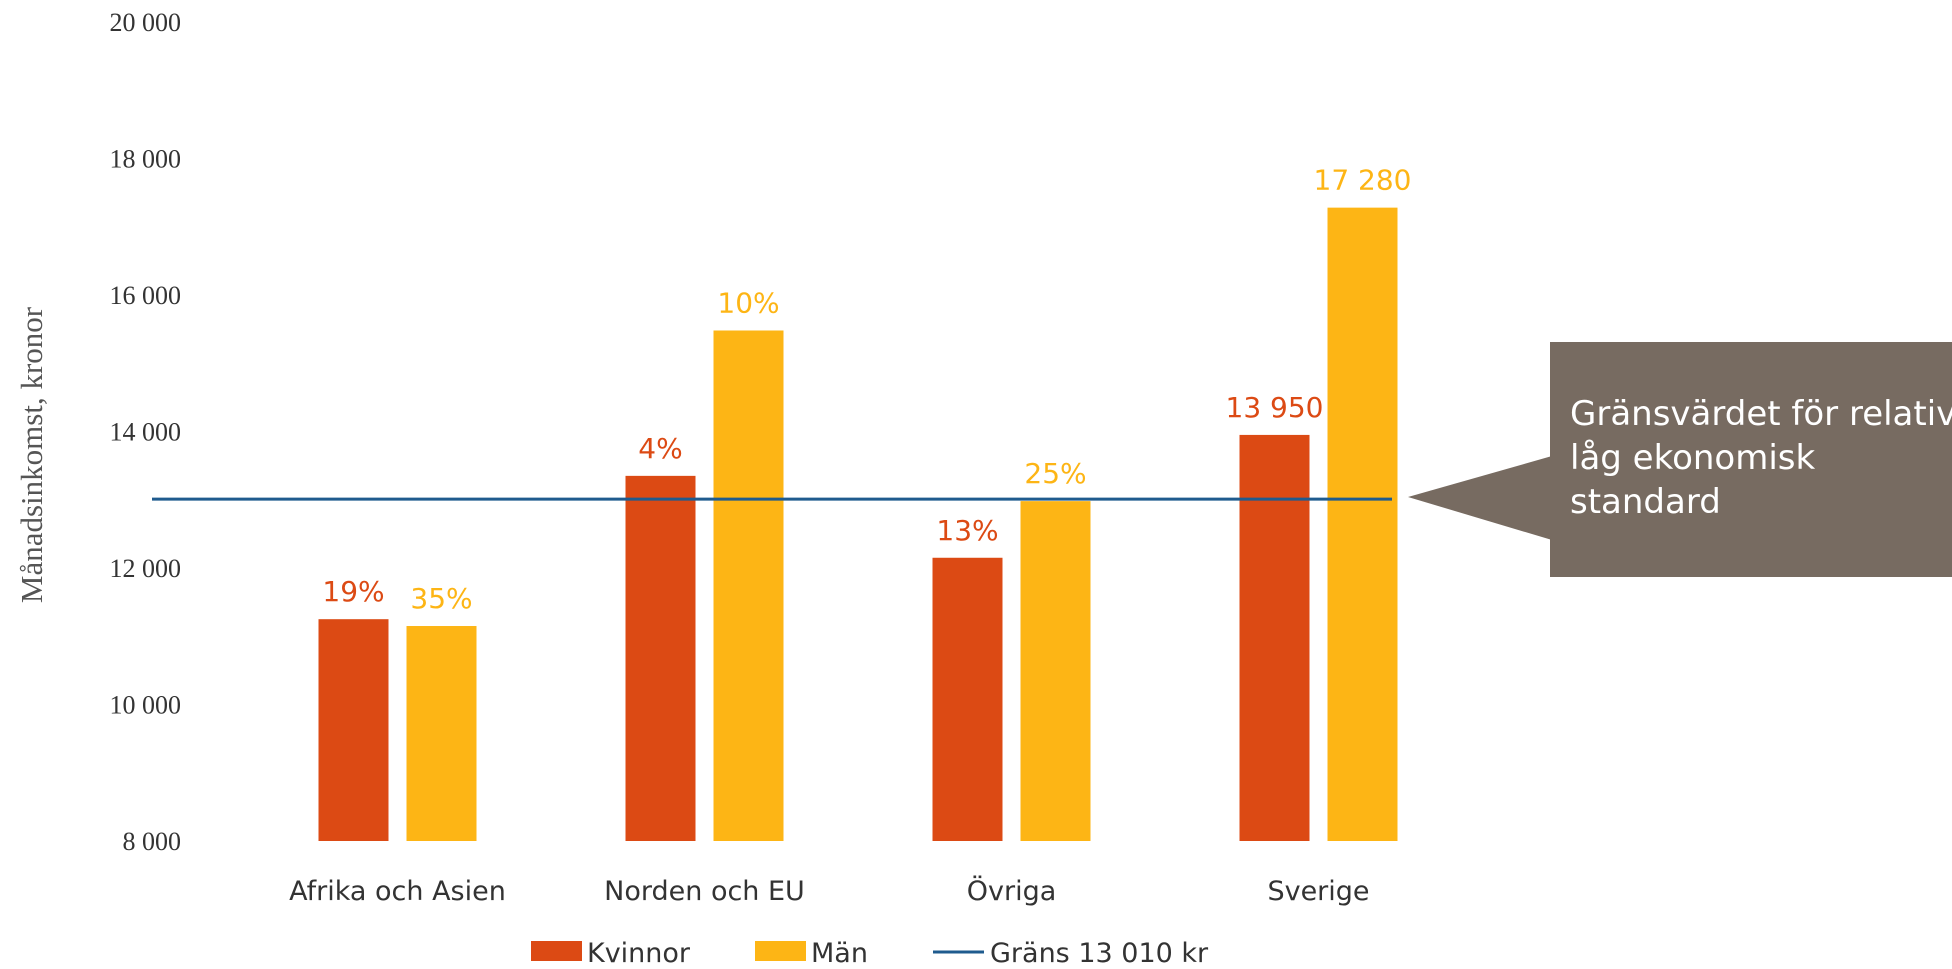 The width and height of the screenshot is (1952, 969). What do you see at coordinates (748, 302) in the screenshot?
I see `data-label: 10%` at bounding box center [748, 302].